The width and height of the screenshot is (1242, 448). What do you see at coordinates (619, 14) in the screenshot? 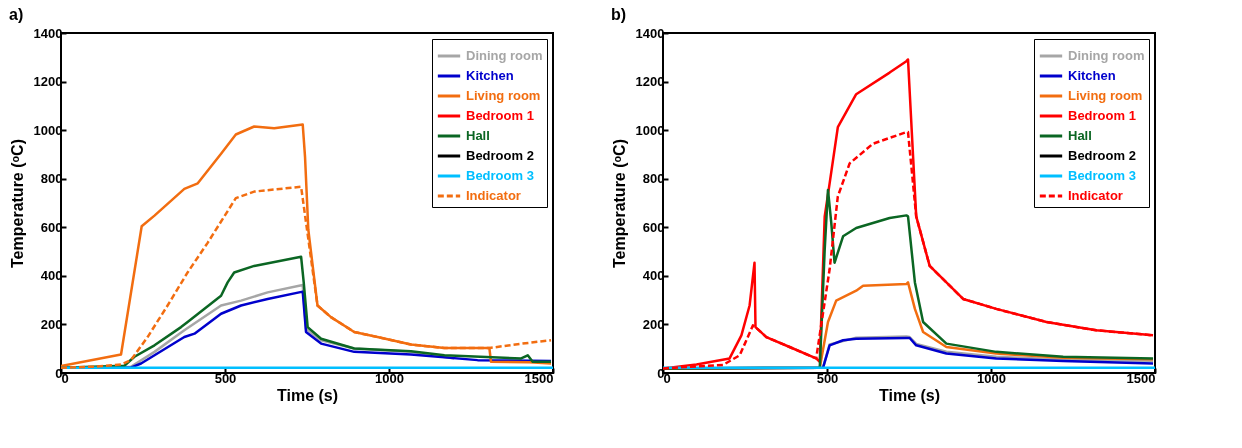
I see `chart-title: b)` at bounding box center [619, 14].